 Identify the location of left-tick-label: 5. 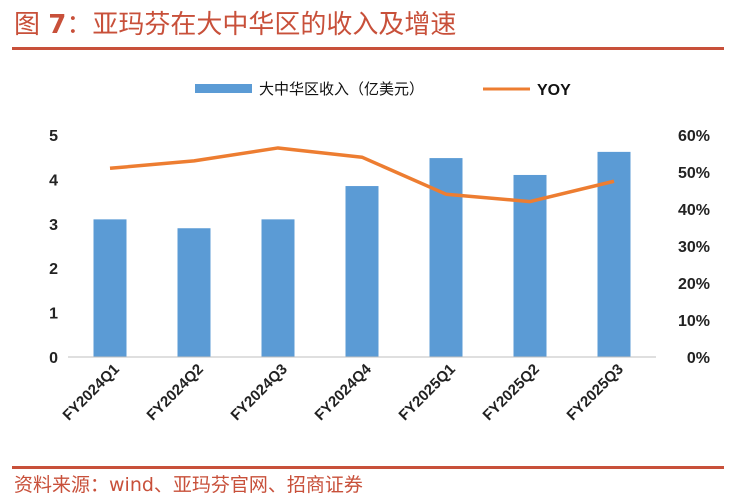
(53, 136).